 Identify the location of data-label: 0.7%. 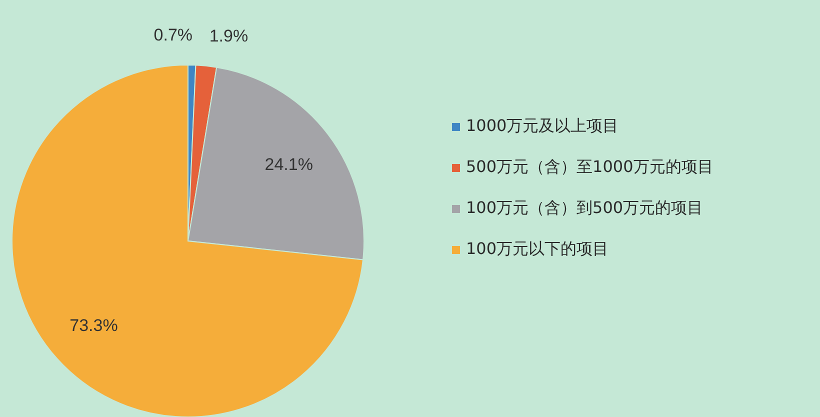
(173, 35).